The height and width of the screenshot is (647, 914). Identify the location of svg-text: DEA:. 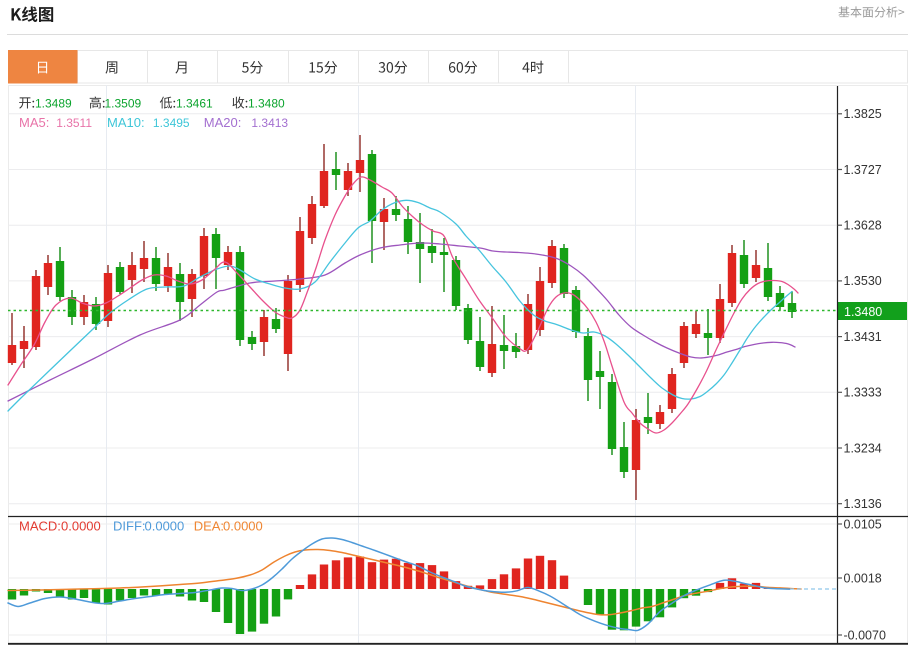
(209, 526).